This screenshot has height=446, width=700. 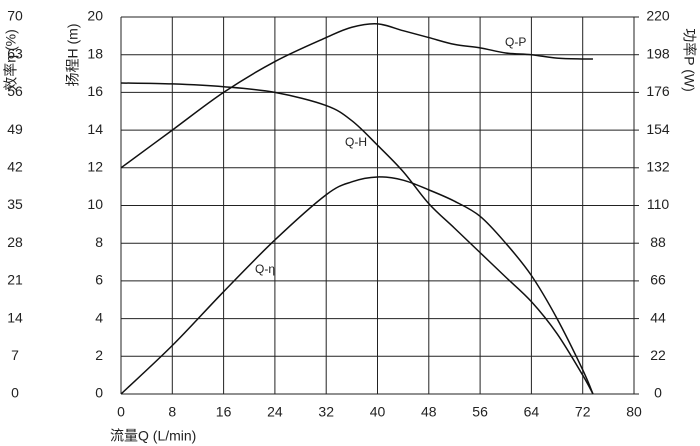 What do you see at coordinates (99, 242) in the screenshot?
I see `y-tick-label: 8` at bounding box center [99, 242].